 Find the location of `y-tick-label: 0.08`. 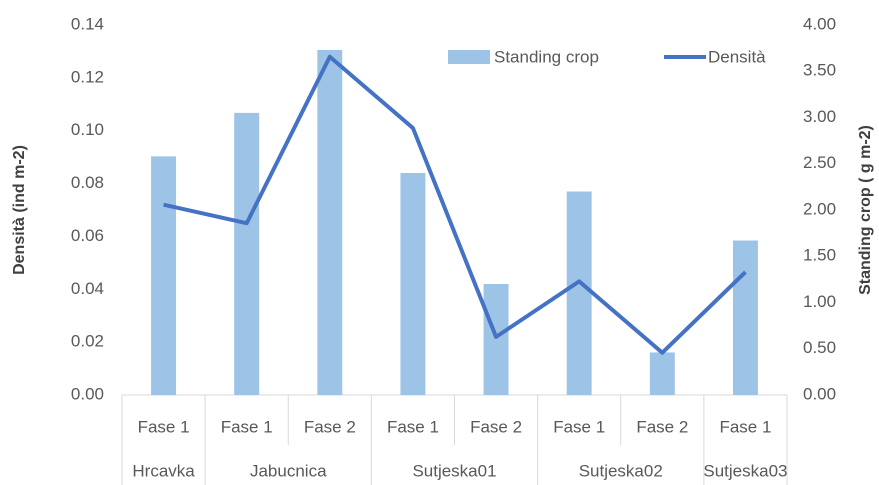

y-tick-label: 0.08 is located at coordinates (87, 182).